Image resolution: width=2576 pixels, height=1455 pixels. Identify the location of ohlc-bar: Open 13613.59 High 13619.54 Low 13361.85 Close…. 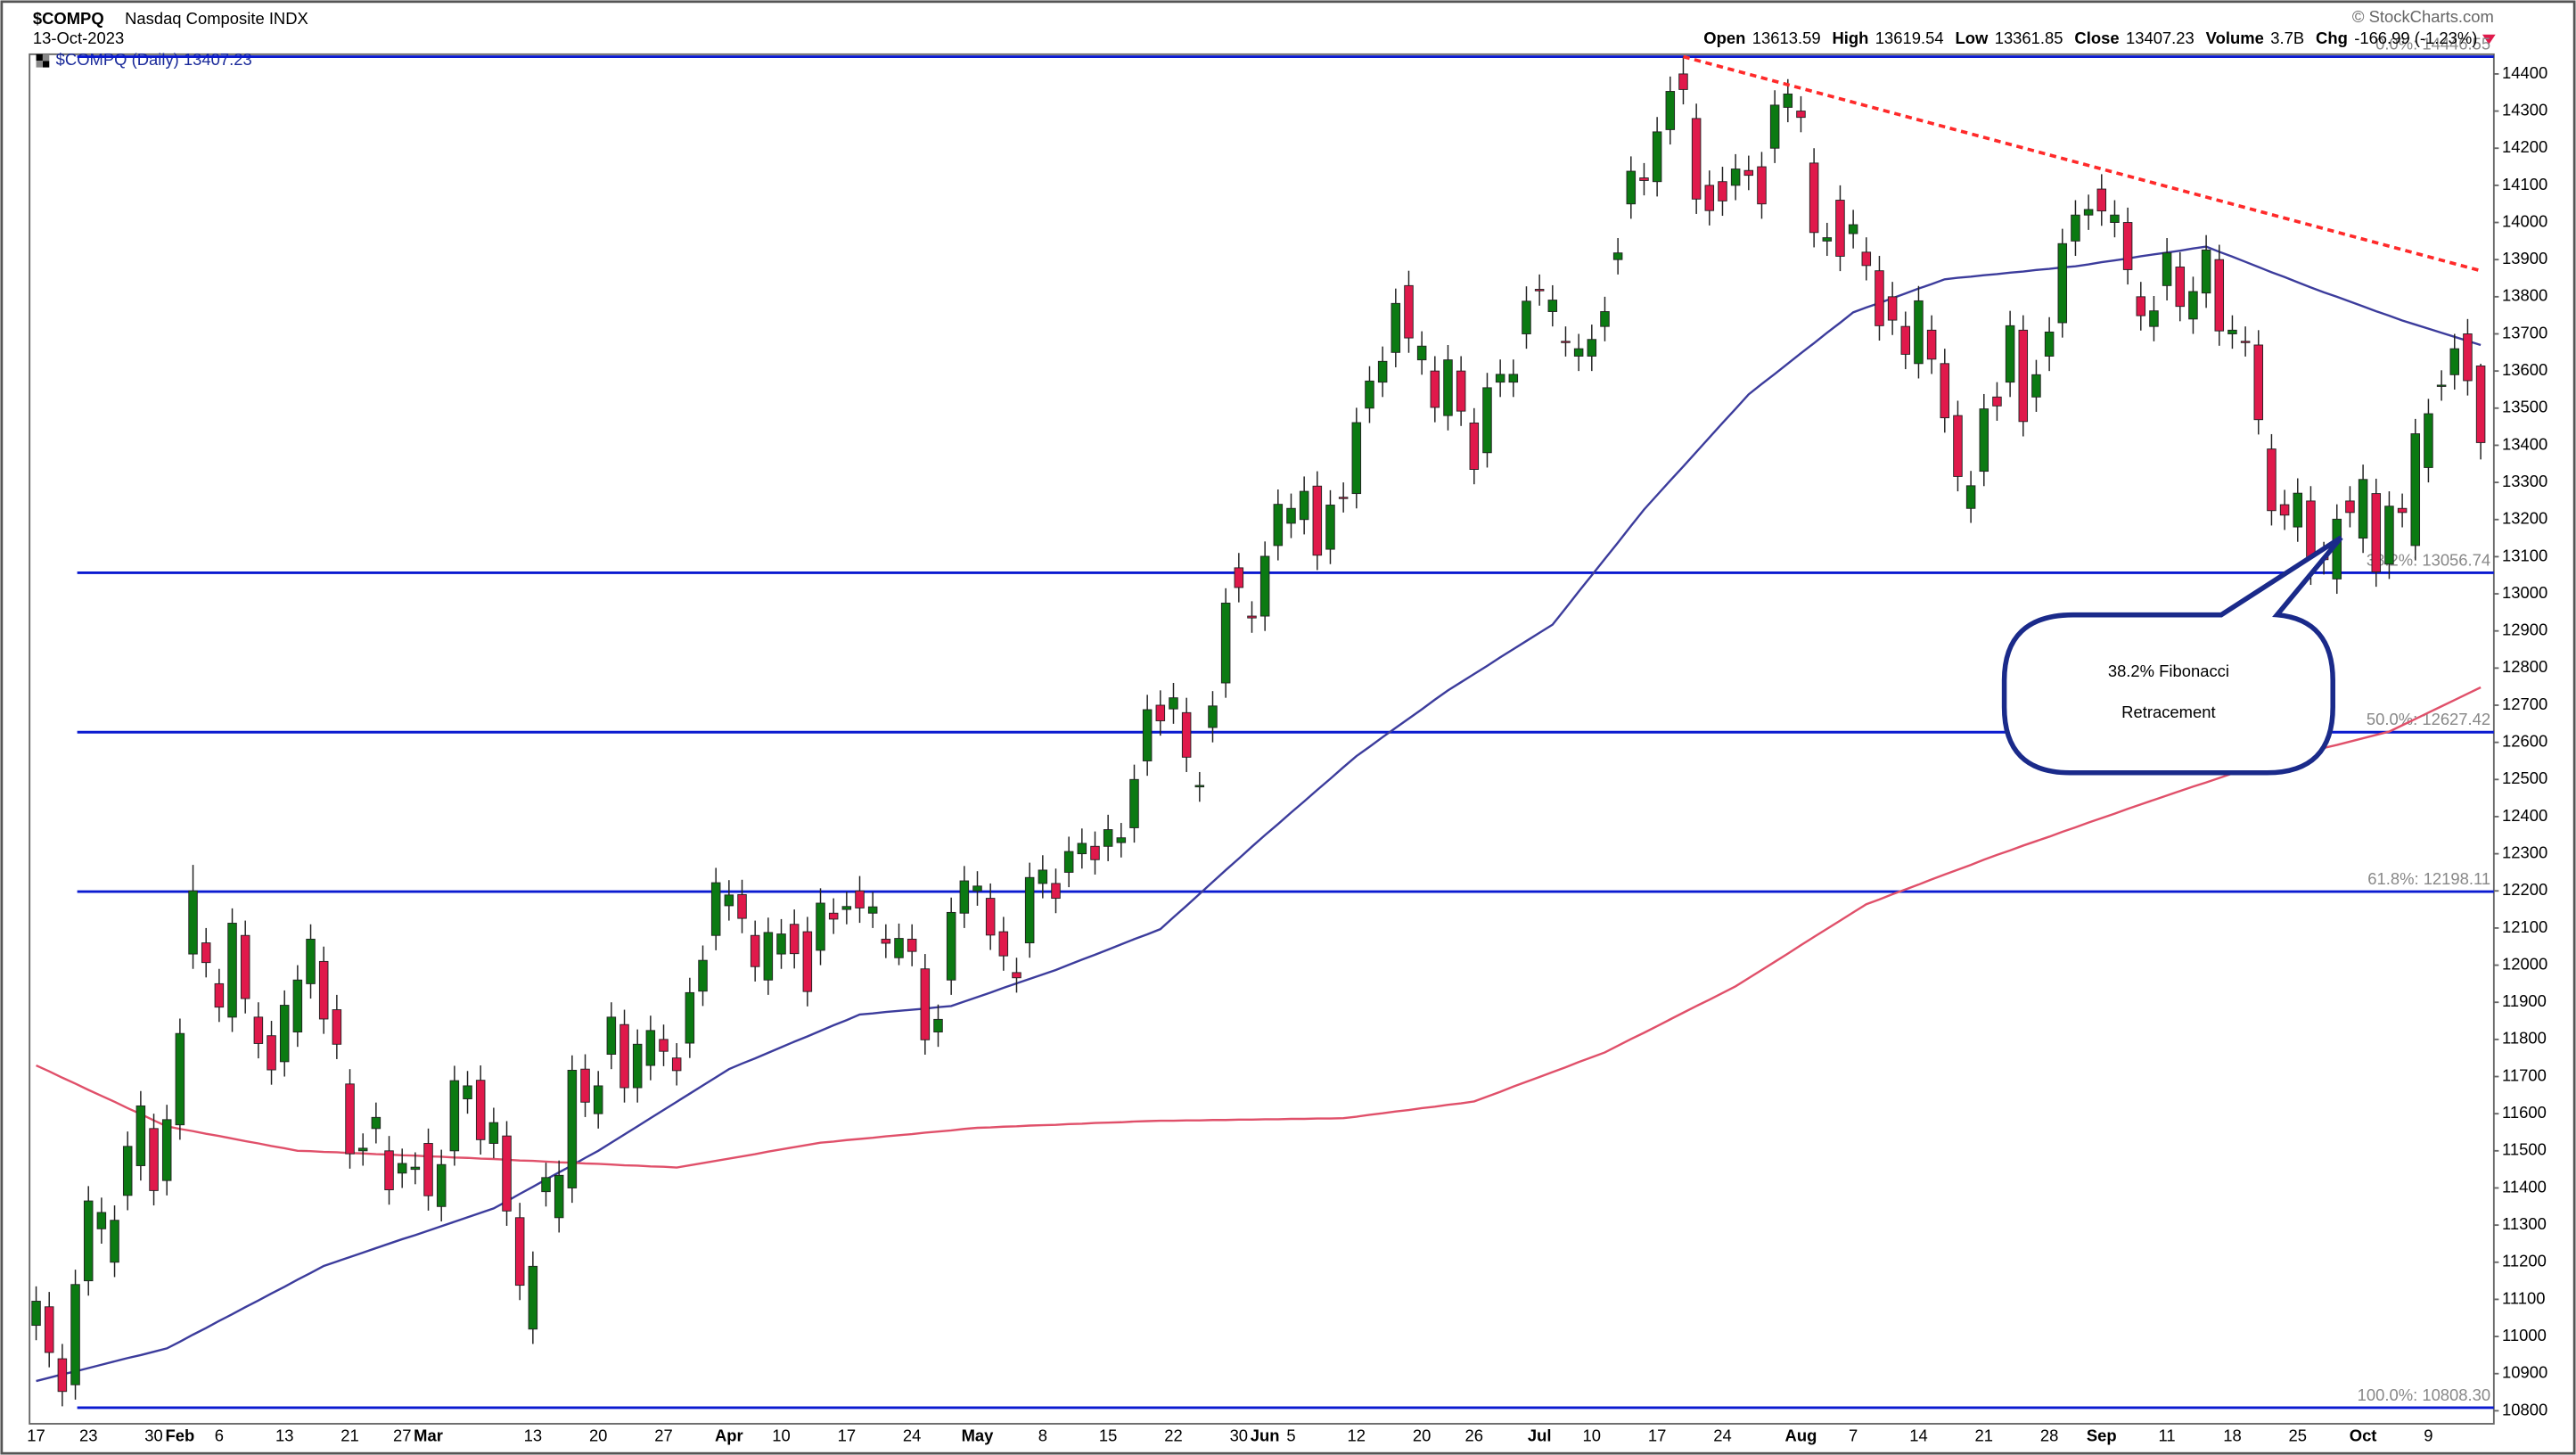
(2090, 38).